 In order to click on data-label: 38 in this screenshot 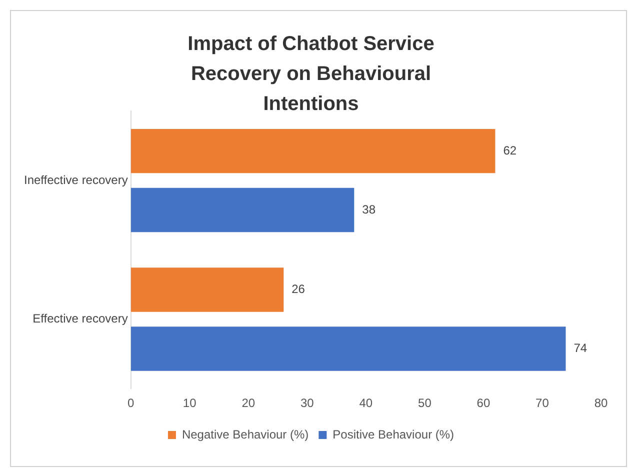, I will do `click(369, 209)`.